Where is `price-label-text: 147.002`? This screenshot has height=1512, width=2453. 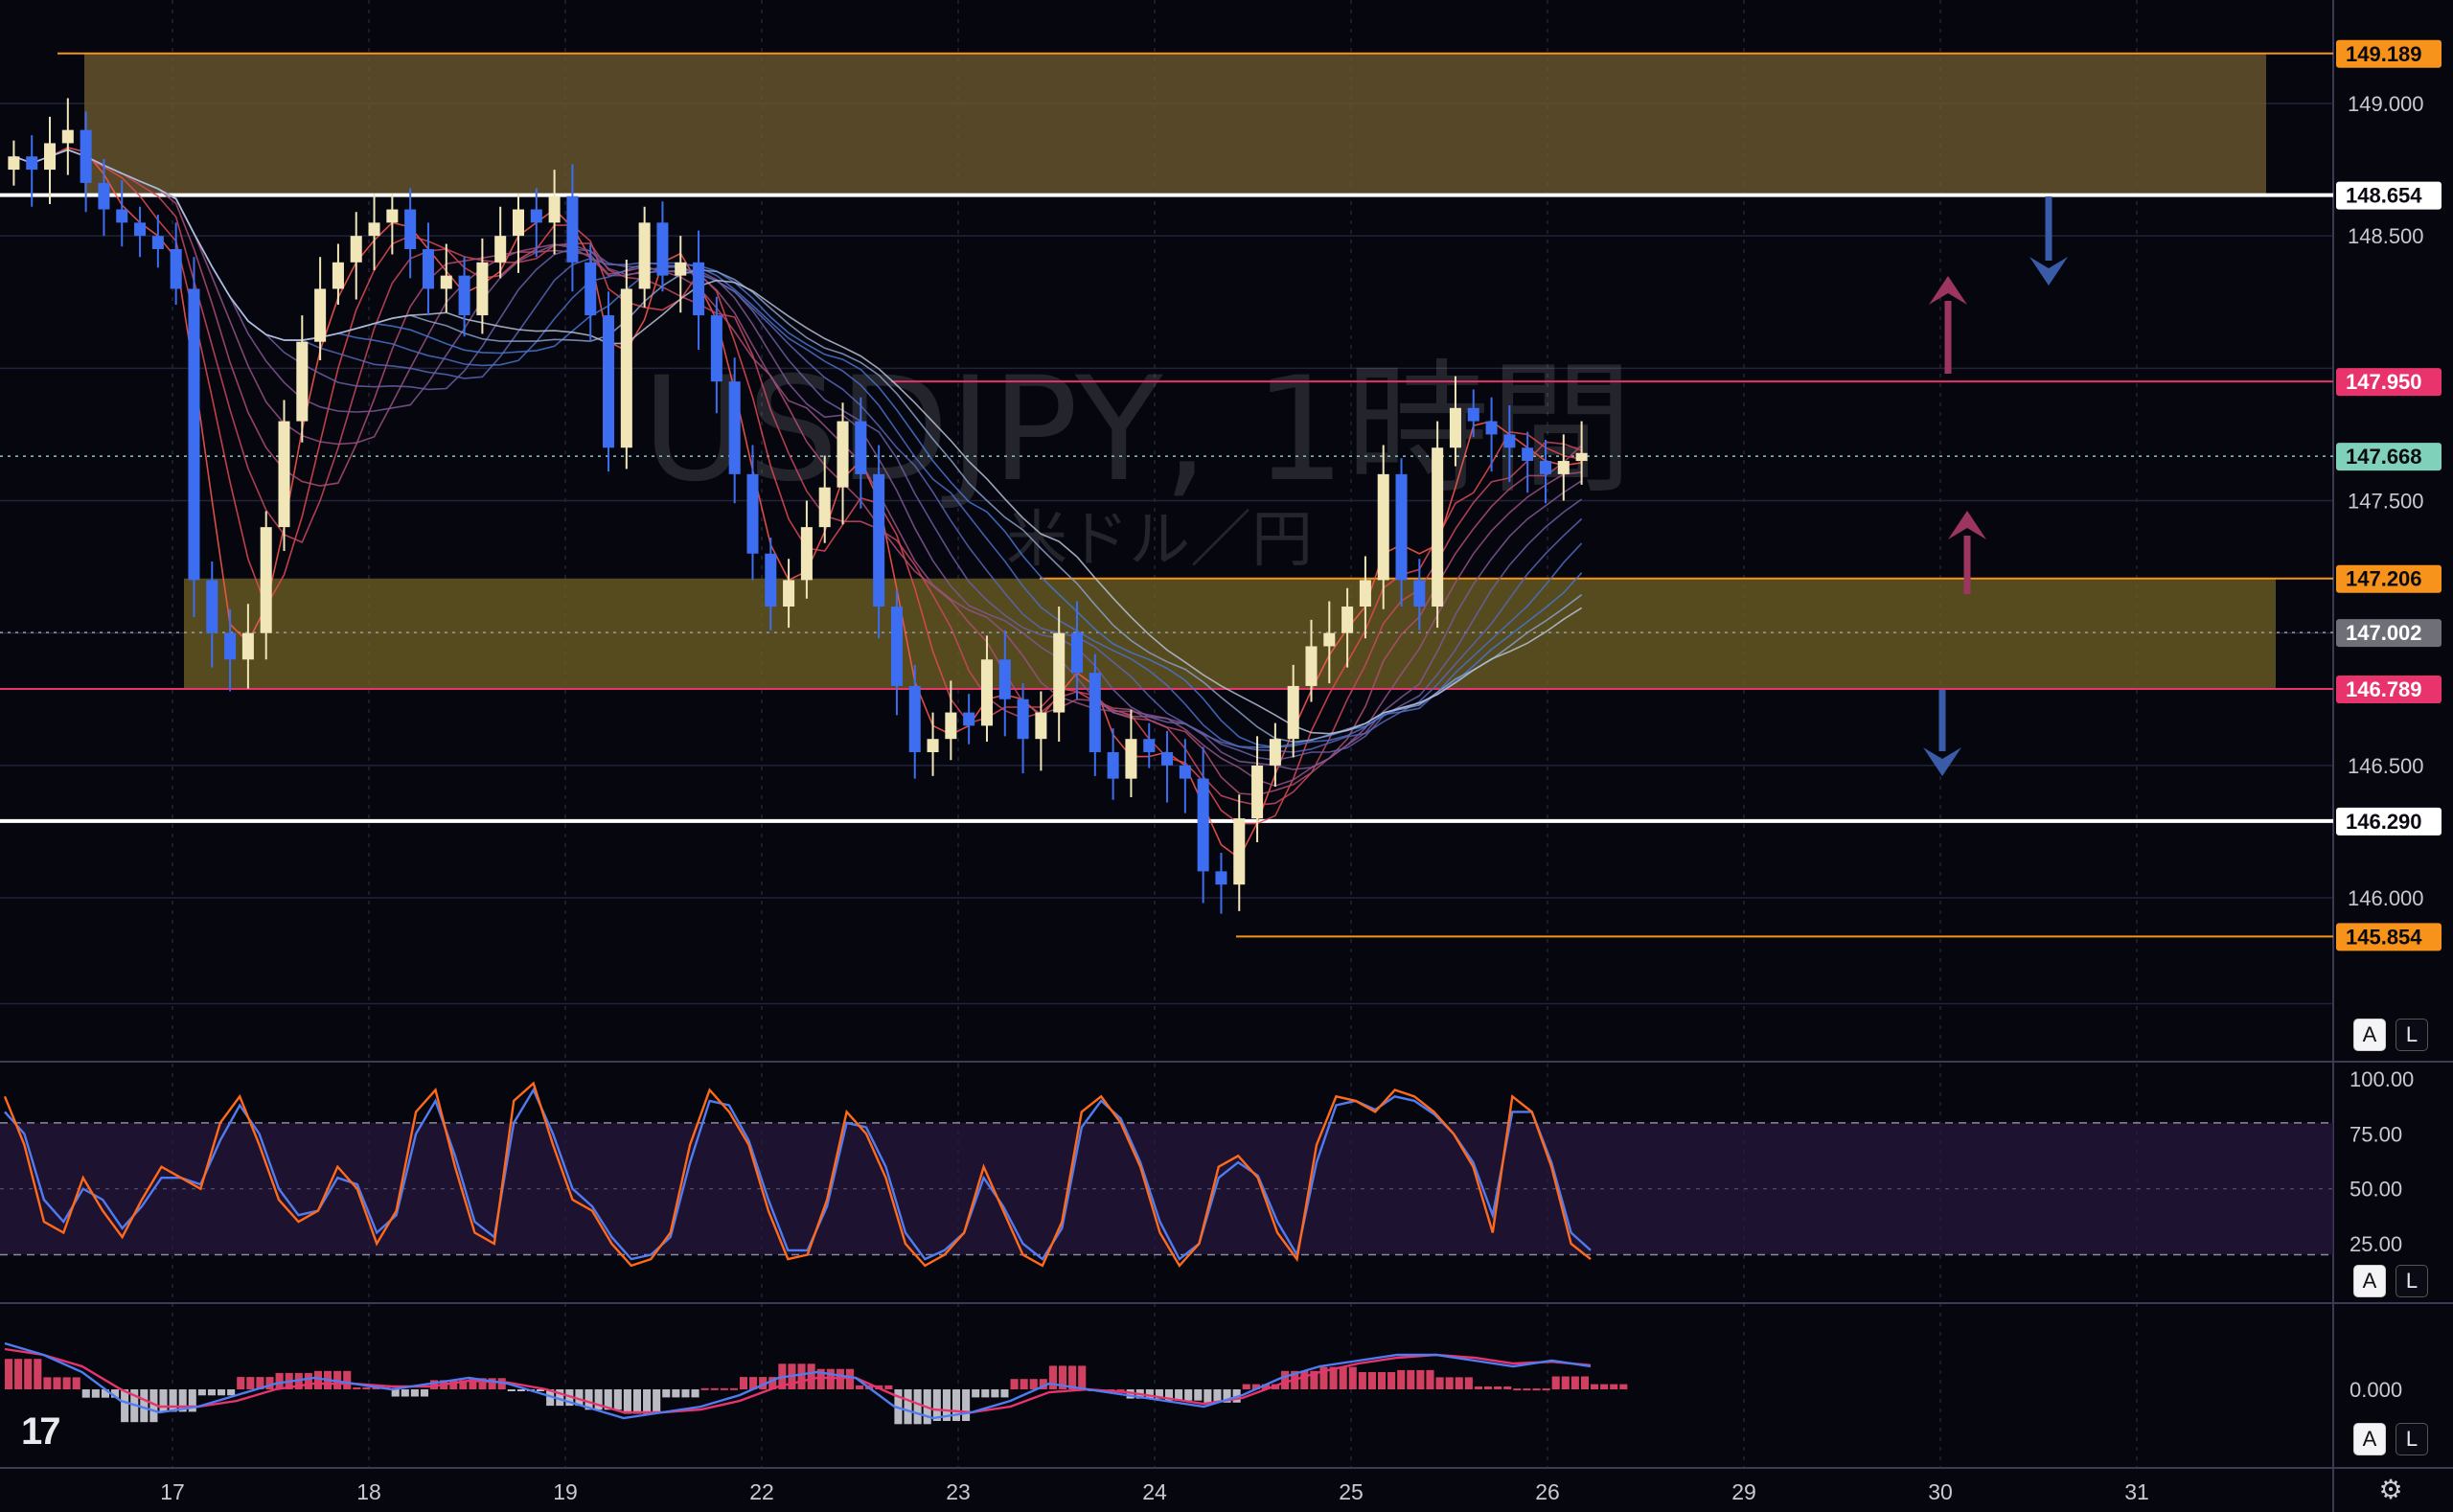 price-label-text: 147.002 is located at coordinates (2384, 633).